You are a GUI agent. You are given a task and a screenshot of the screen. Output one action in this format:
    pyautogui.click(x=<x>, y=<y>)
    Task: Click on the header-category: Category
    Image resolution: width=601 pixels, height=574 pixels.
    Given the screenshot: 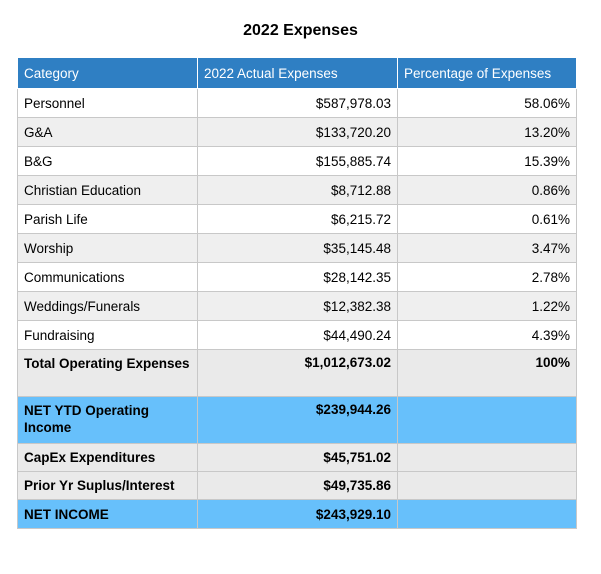 What is the action you would take?
    pyautogui.click(x=107, y=73)
    